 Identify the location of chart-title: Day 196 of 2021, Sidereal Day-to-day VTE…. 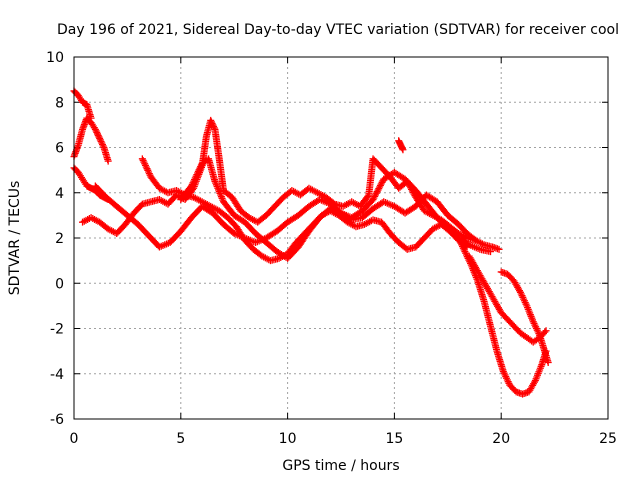
(338, 30).